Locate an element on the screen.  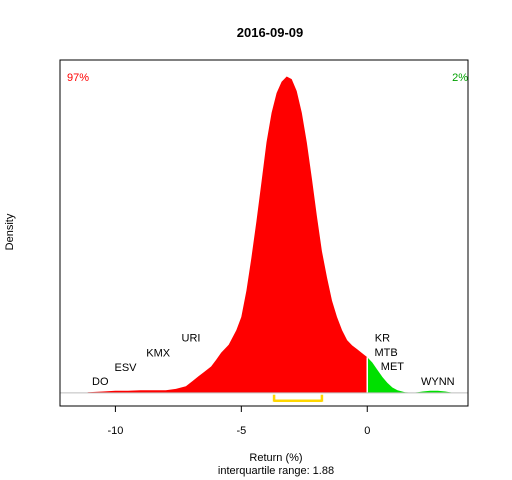
x-tick-label-1: -5 is located at coordinates (241, 431).